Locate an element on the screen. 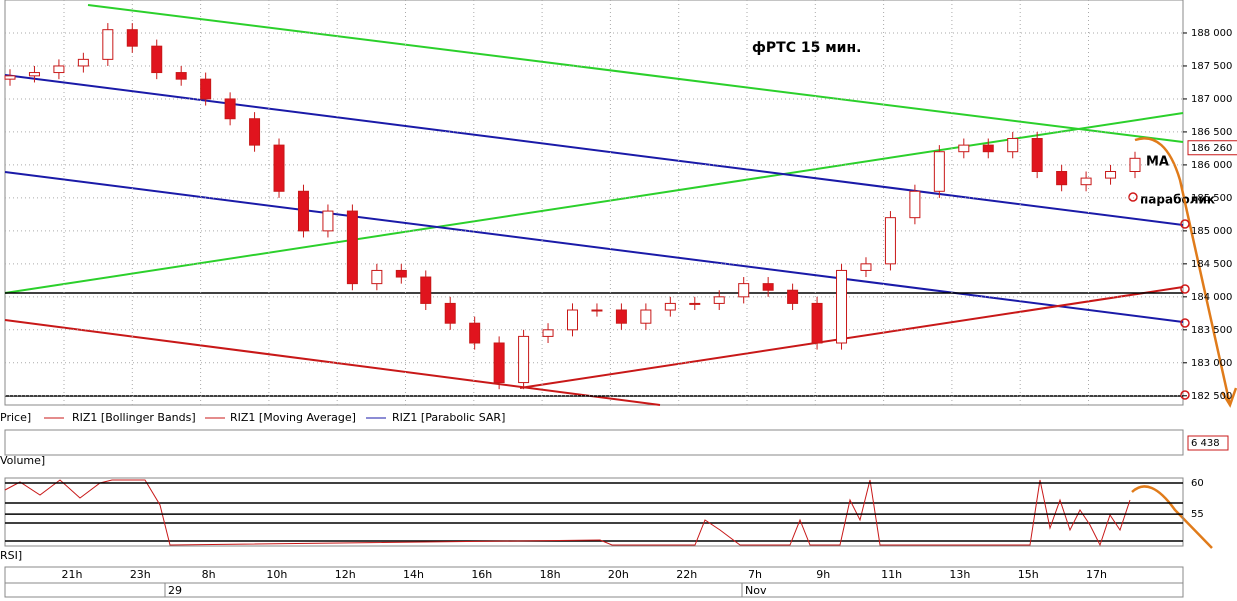 The width and height of the screenshot is (1237, 601). rsi-panel is located at coordinates (594, 512).